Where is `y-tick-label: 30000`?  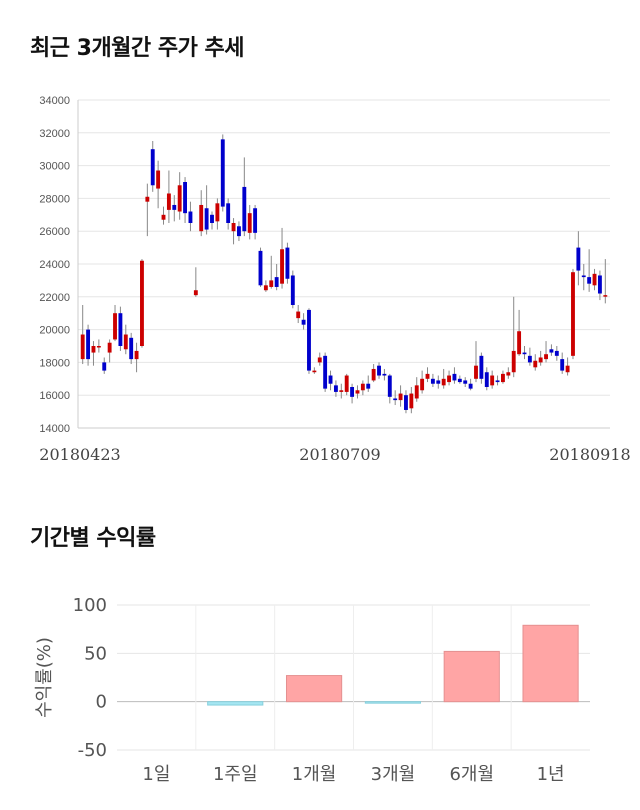
y-tick-label: 30000 is located at coordinates (54, 167).